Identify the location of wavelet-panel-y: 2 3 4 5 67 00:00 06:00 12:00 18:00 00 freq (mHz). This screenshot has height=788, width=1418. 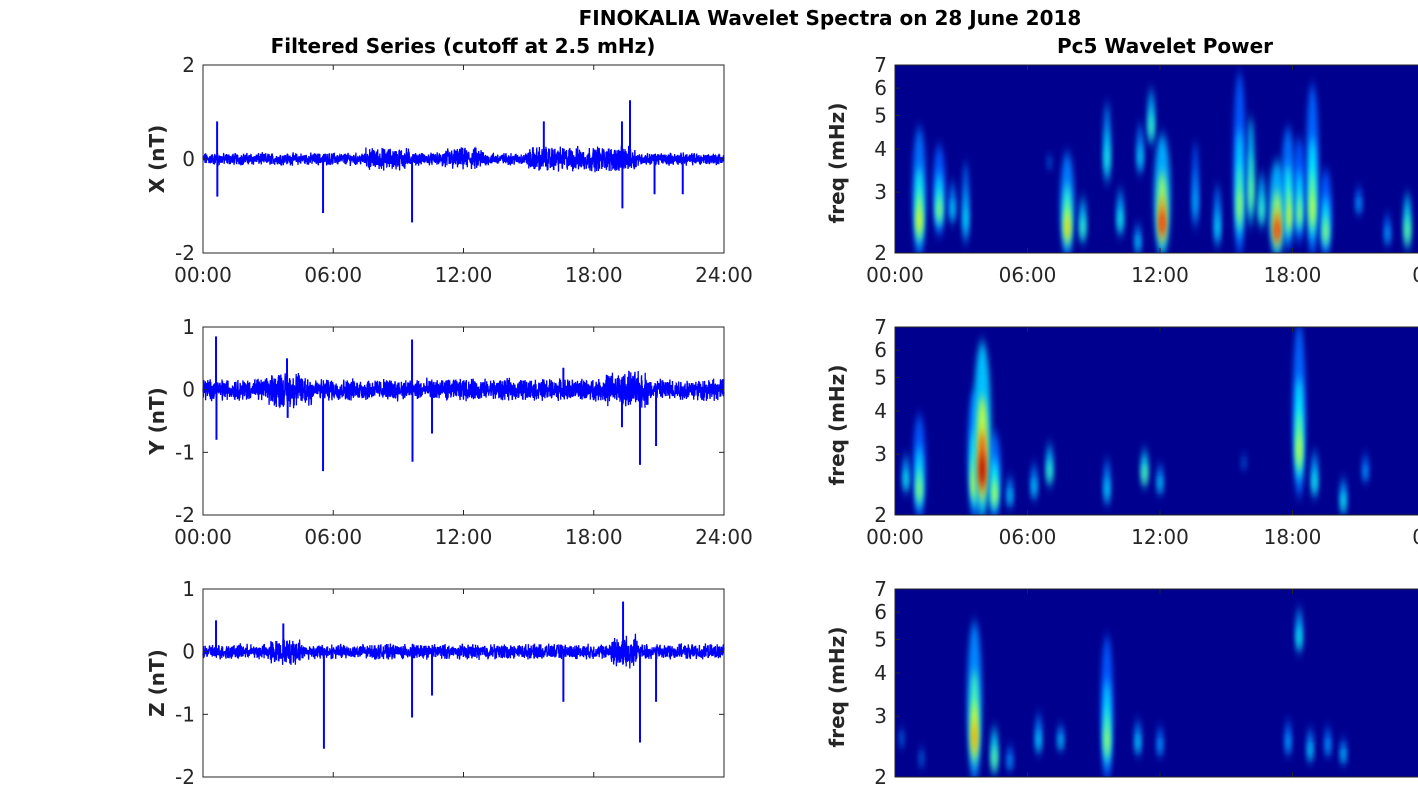
(1121, 432).